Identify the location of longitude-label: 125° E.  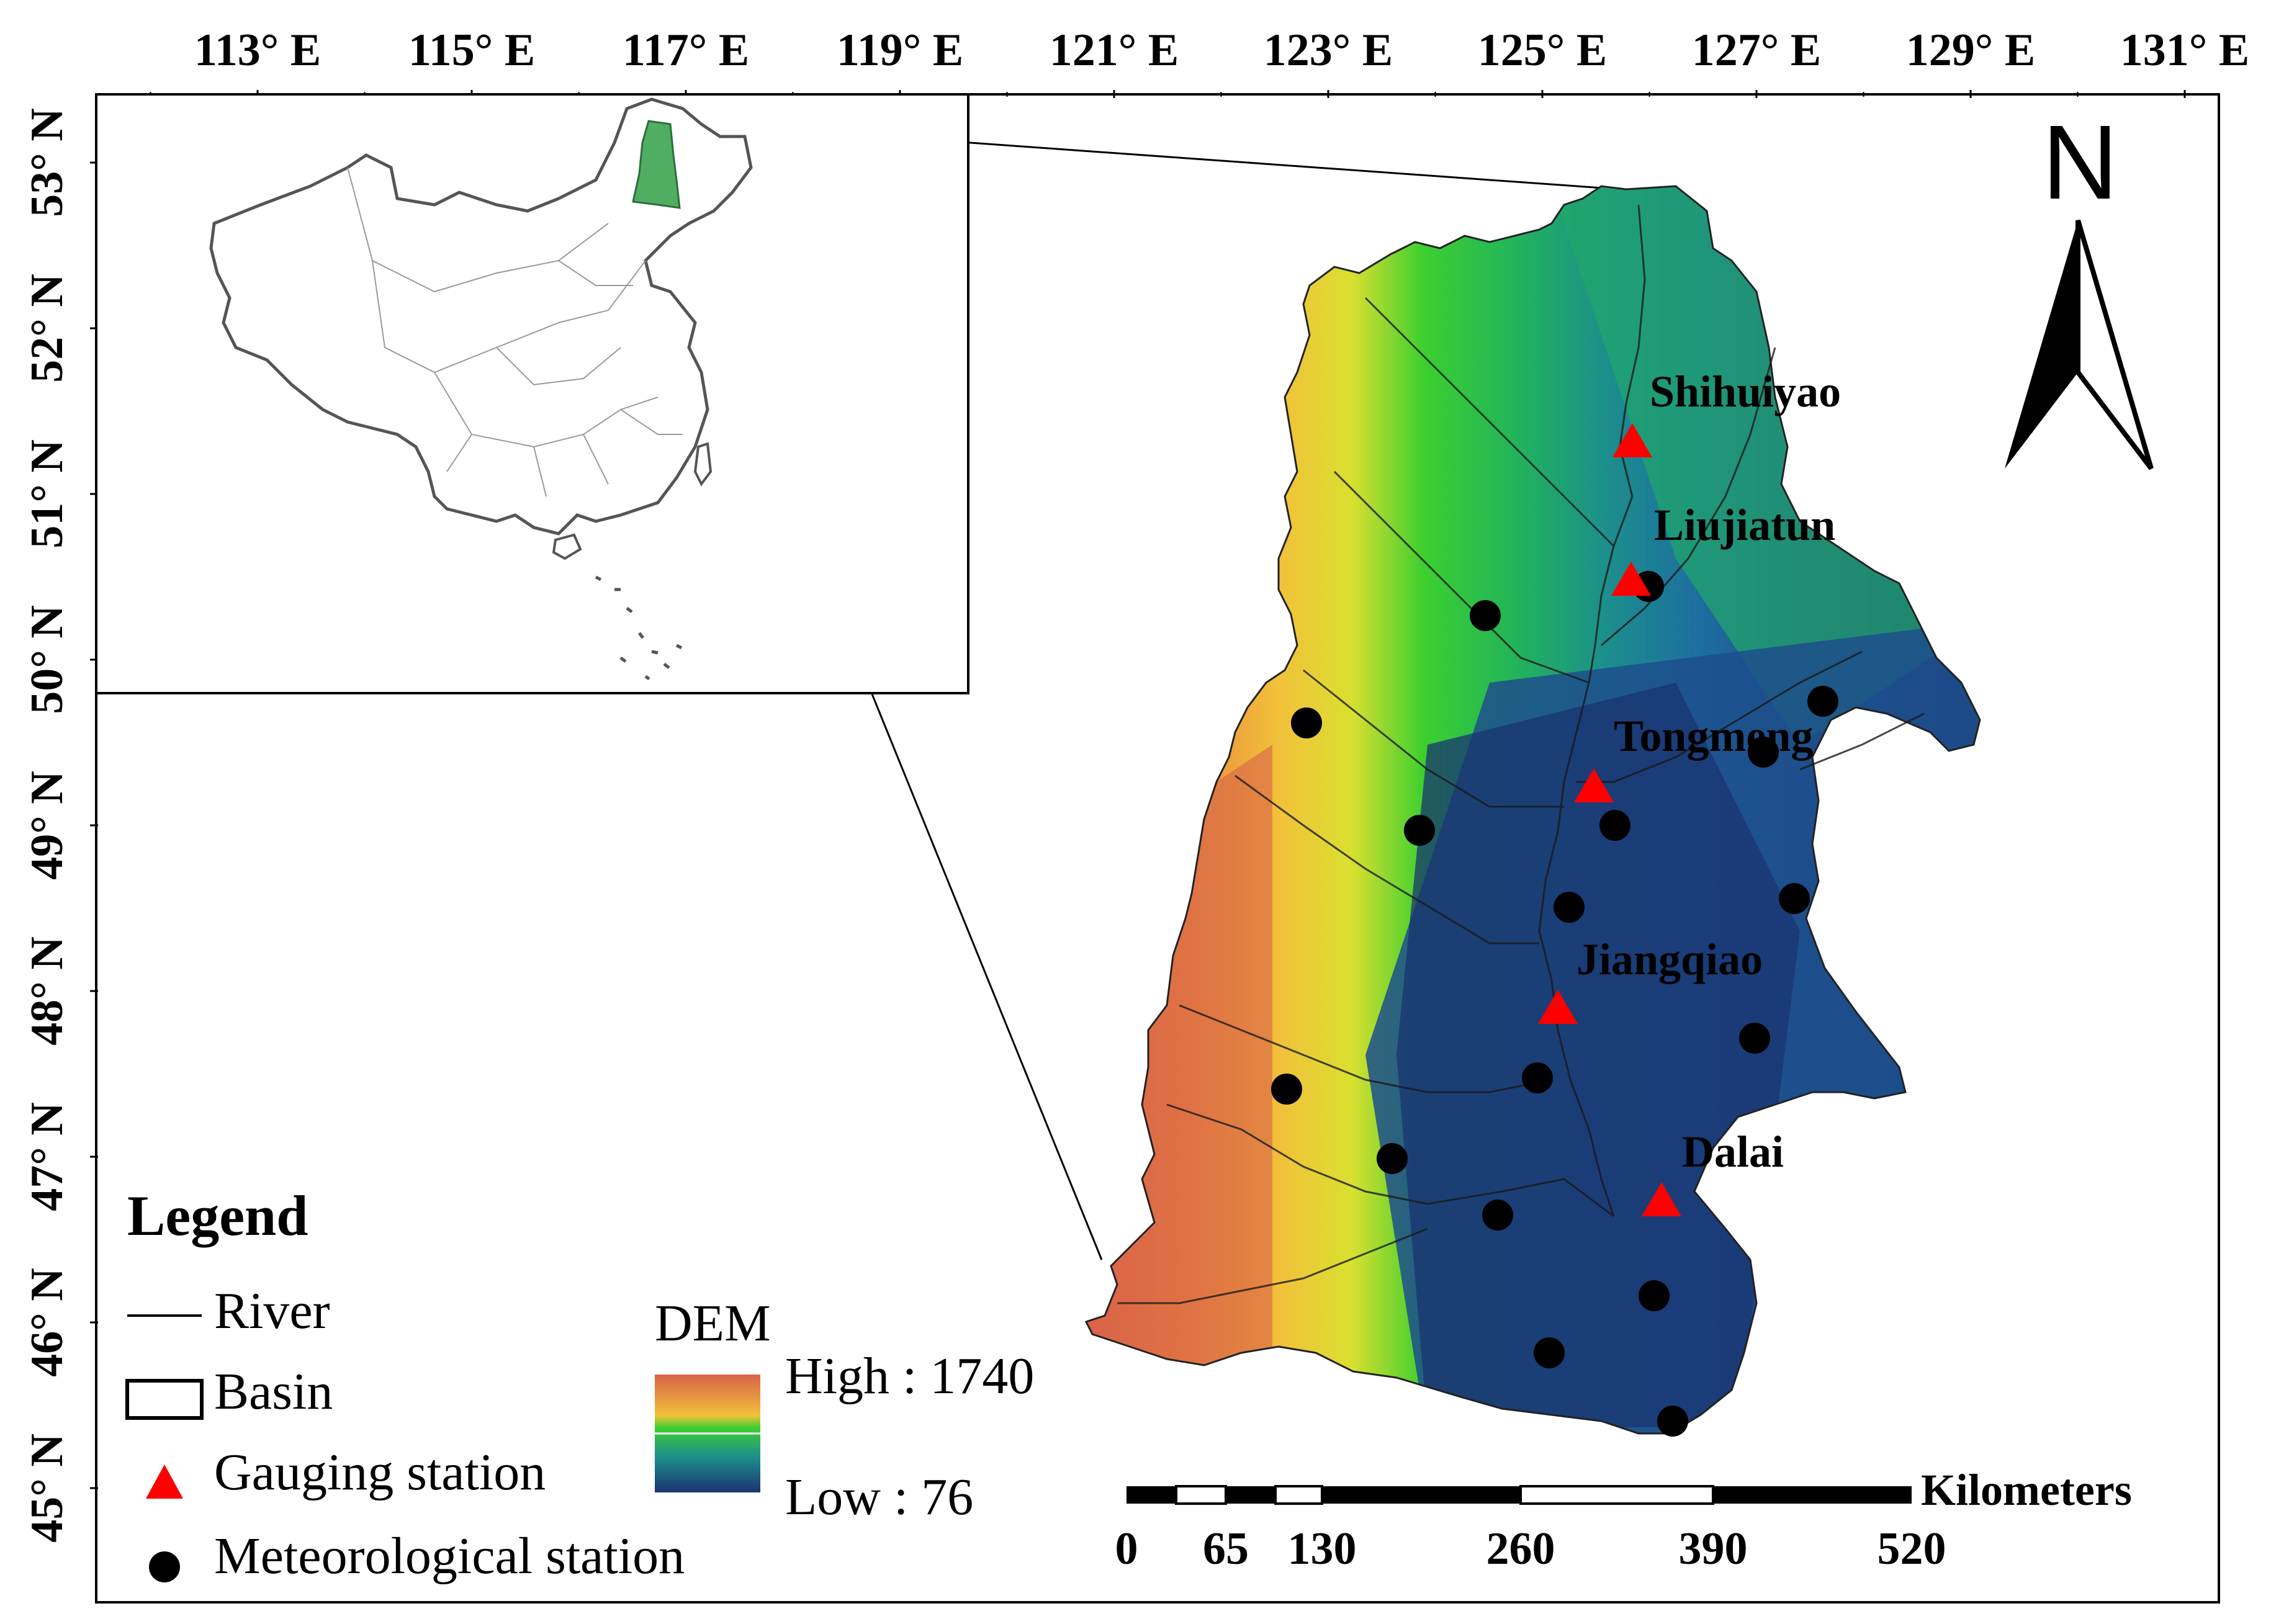
(1542, 50).